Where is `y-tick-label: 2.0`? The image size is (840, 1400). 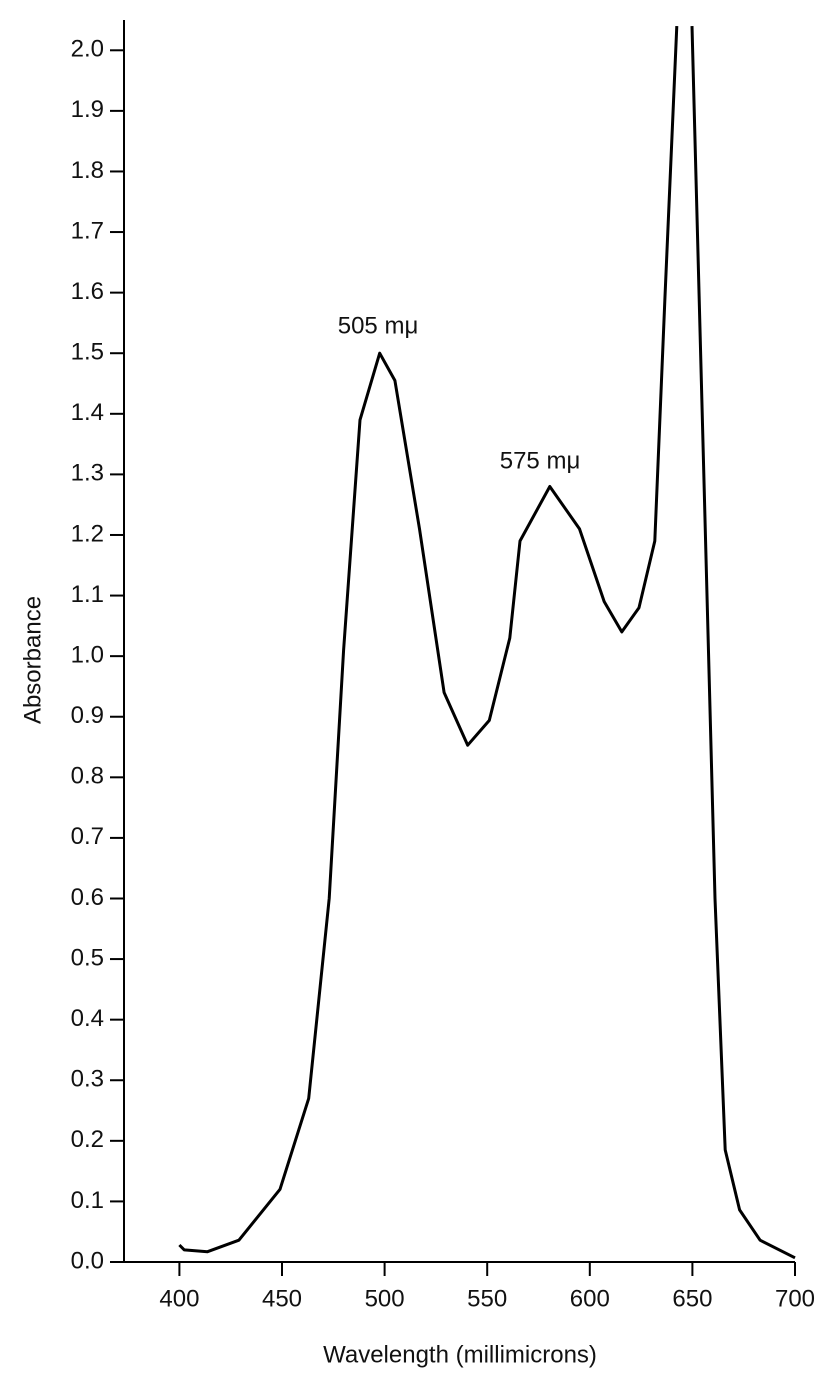 y-tick-label: 2.0 is located at coordinates (87, 49).